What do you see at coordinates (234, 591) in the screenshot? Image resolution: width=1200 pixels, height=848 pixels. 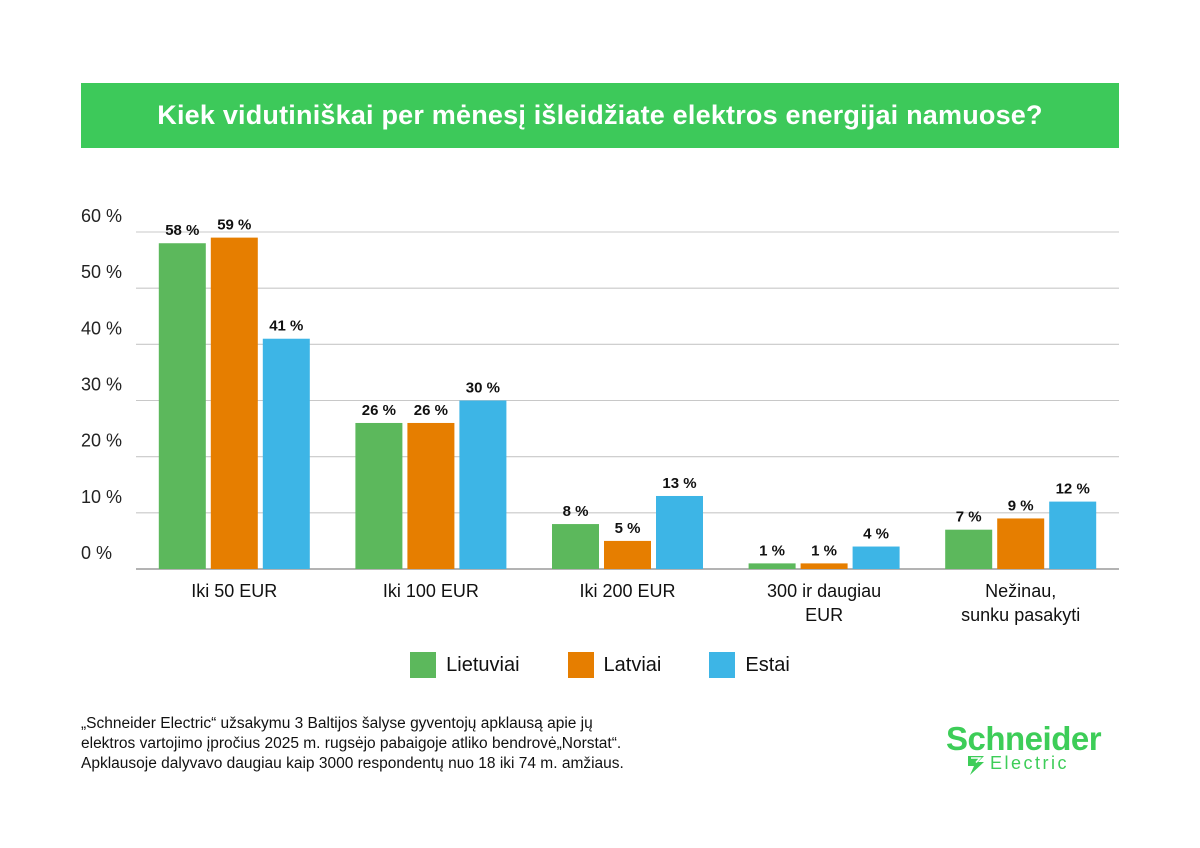 I see `x-tick-label: Iki 50 EUR` at bounding box center [234, 591].